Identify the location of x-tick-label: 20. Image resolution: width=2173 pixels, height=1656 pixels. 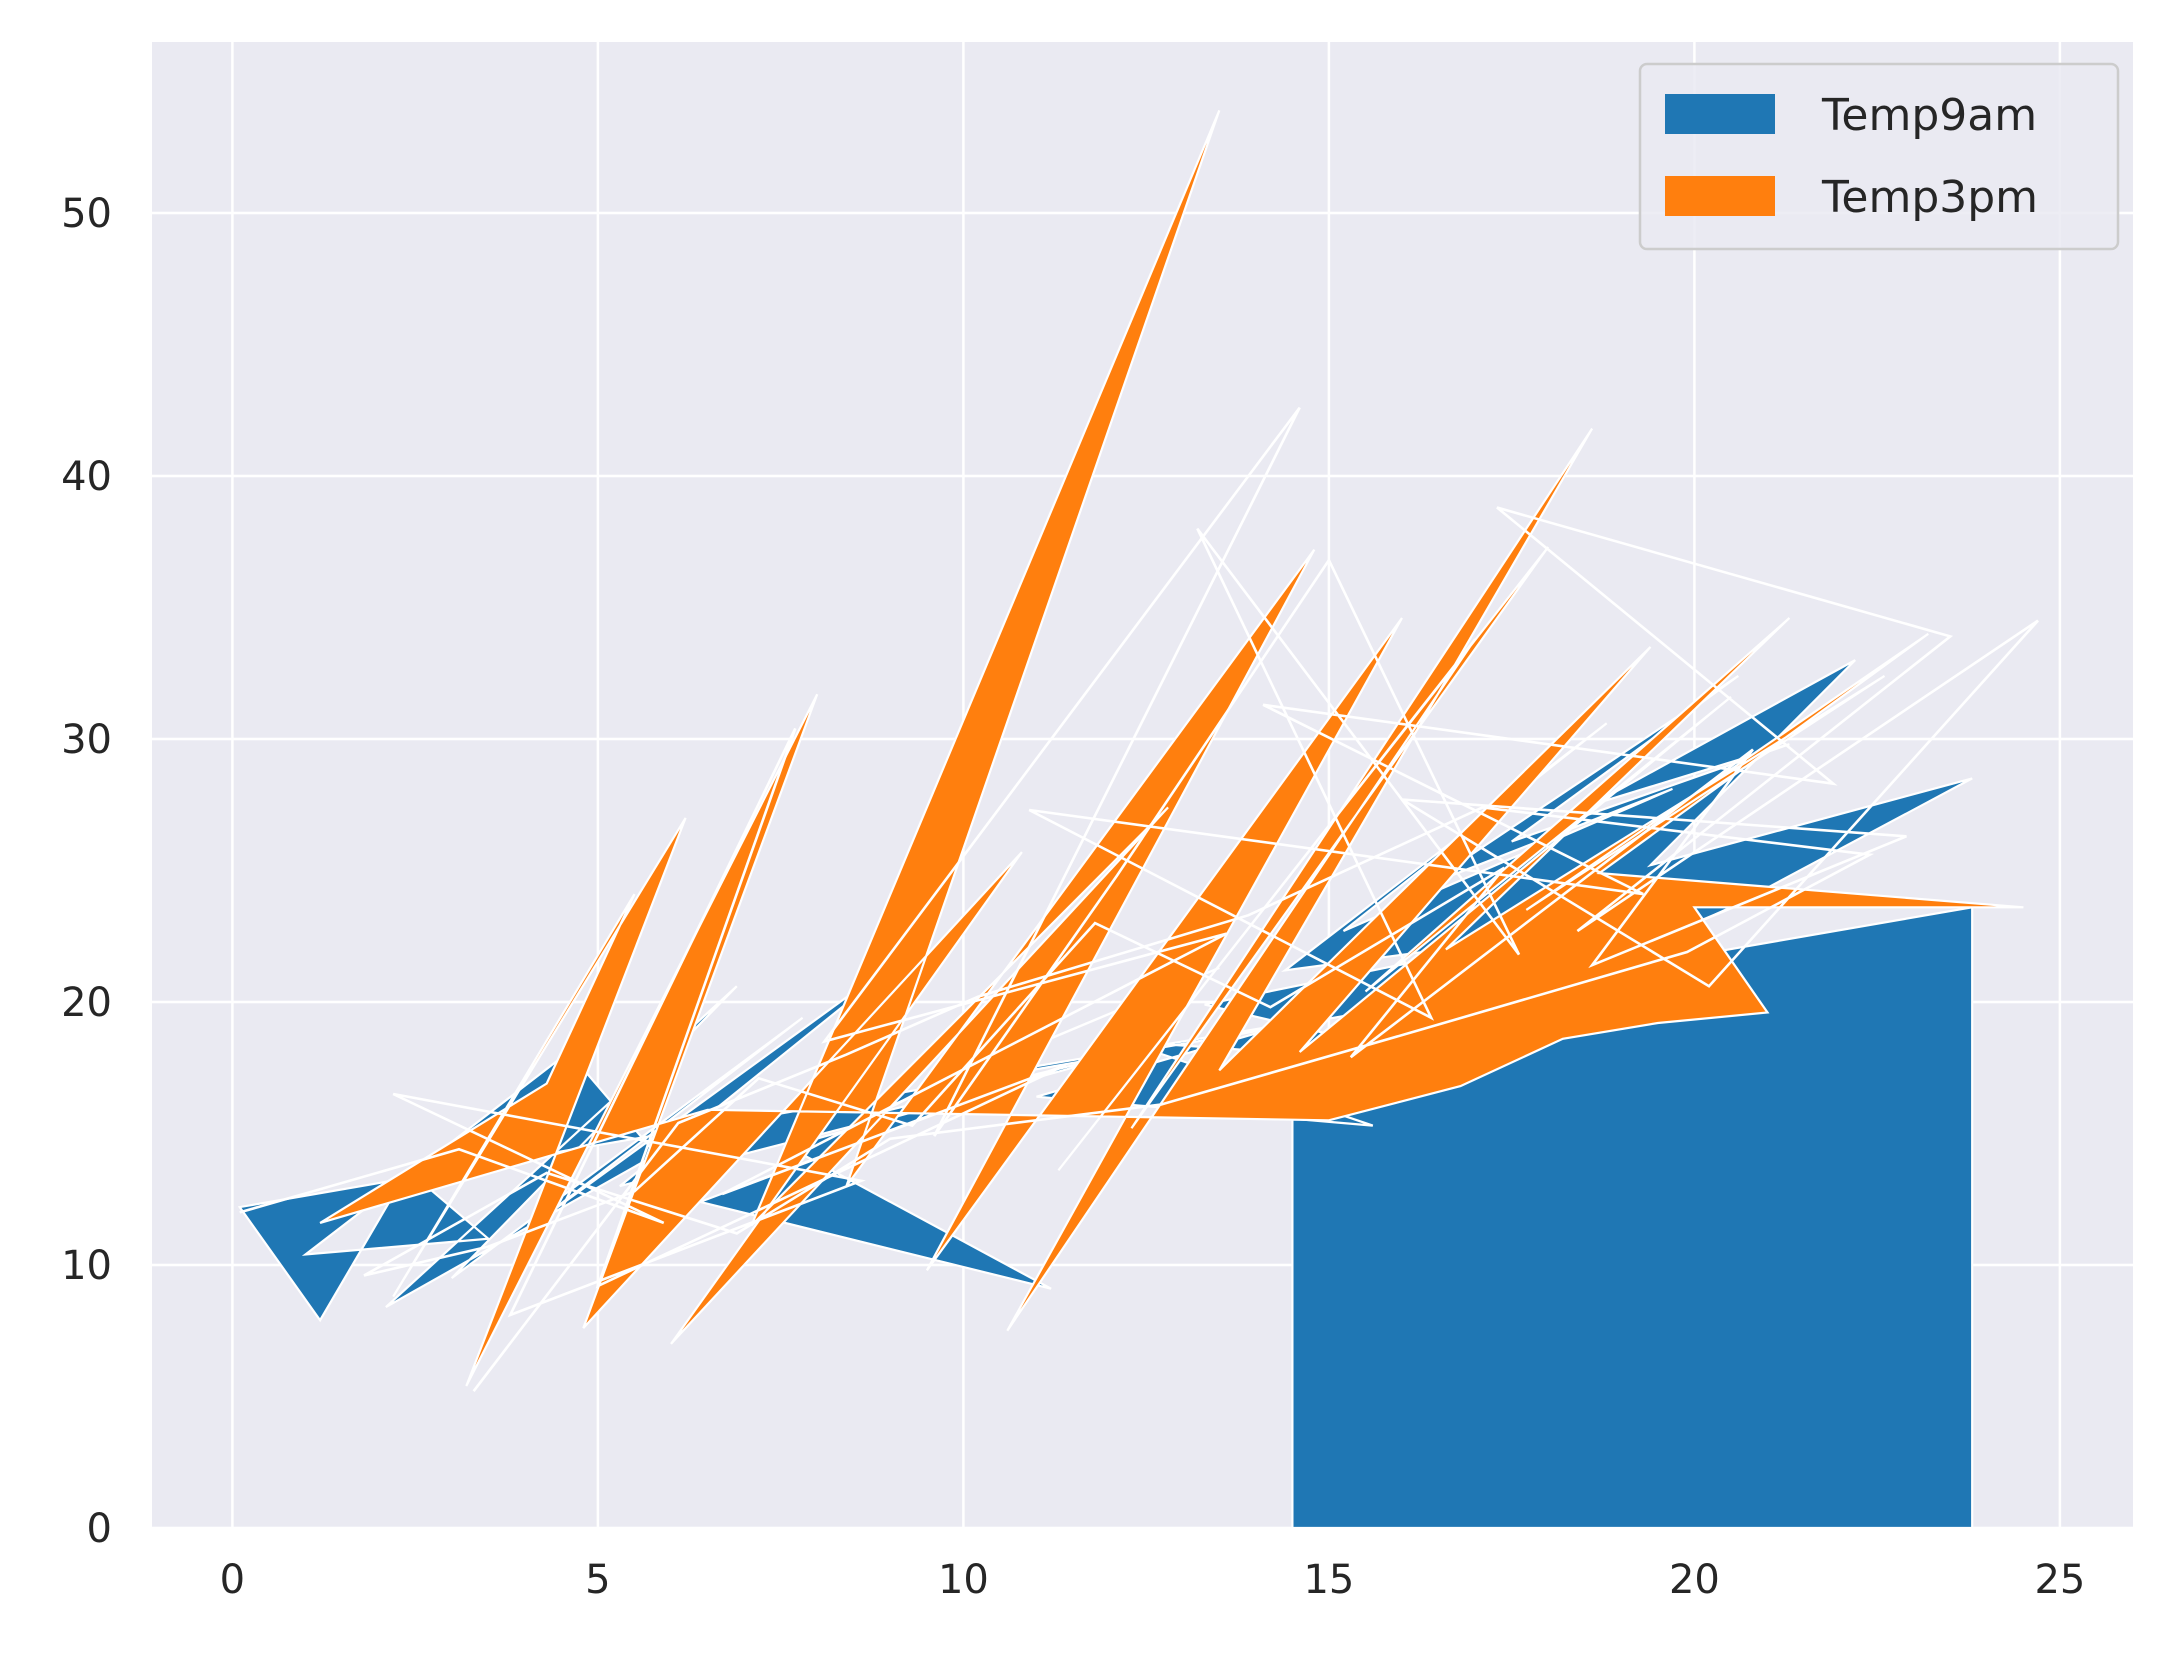
(1694, 1580).